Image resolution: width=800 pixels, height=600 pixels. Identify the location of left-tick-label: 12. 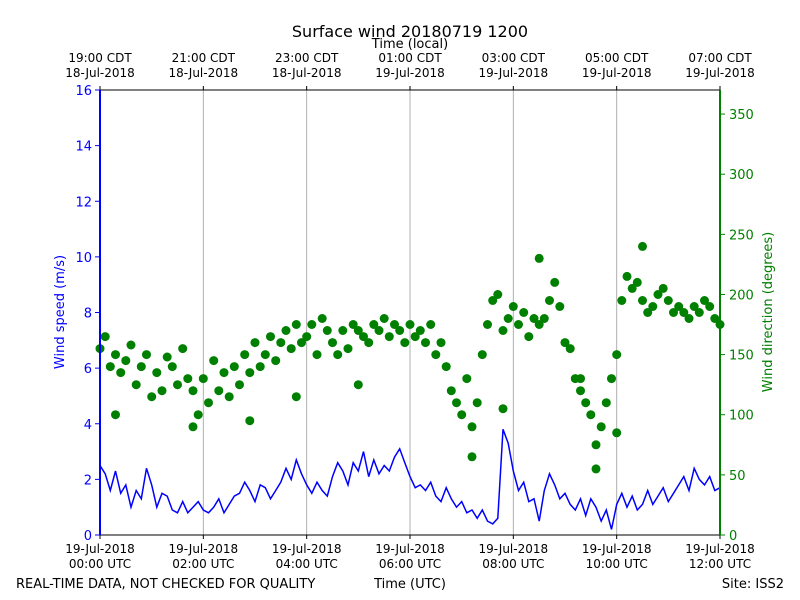
(83, 202).